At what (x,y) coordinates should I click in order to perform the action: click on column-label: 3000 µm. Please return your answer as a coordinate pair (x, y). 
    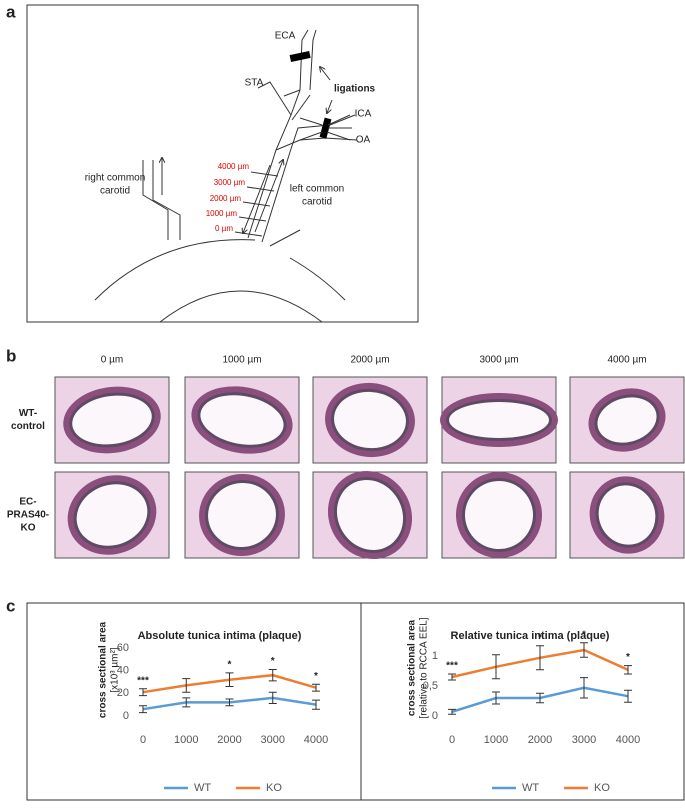
    Looking at the image, I should click on (498, 360).